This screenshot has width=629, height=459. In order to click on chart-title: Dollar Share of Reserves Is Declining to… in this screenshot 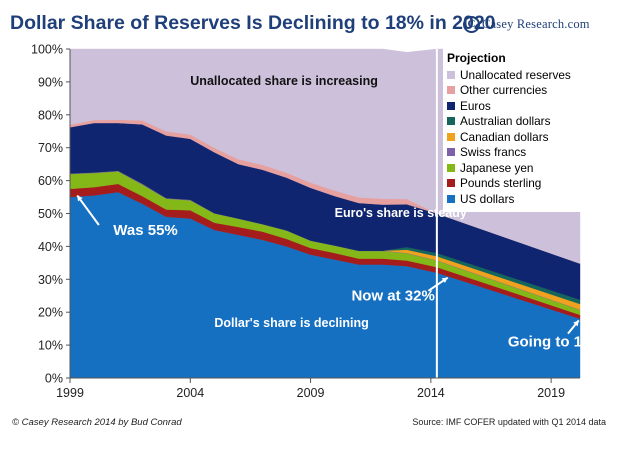, I will do `click(253, 23)`.